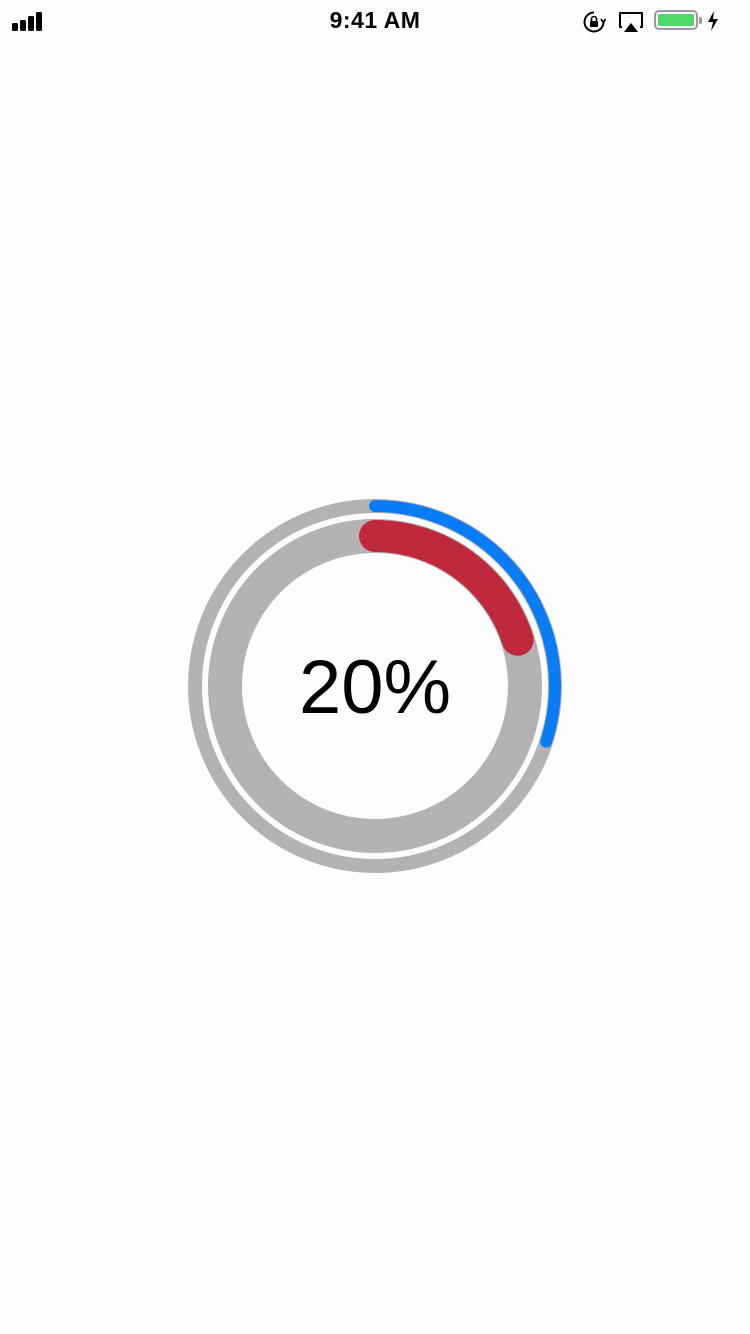 This screenshot has width=750, height=1334. What do you see at coordinates (713, 21) in the screenshot?
I see `charging-bolt-icon` at bounding box center [713, 21].